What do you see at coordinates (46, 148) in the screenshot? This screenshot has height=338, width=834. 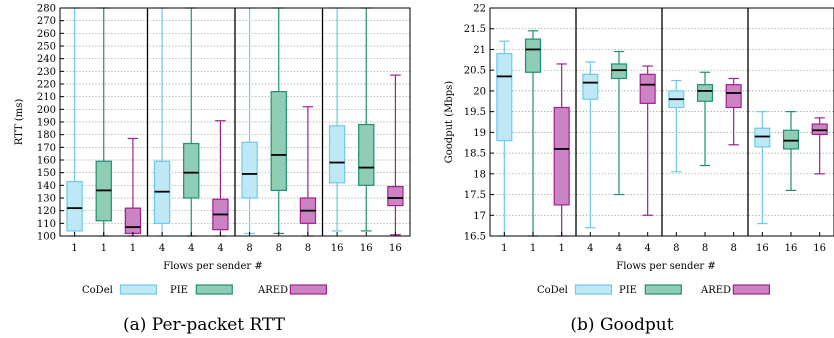 I see `y-tick-label: 170` at bounding box center [46, 148].